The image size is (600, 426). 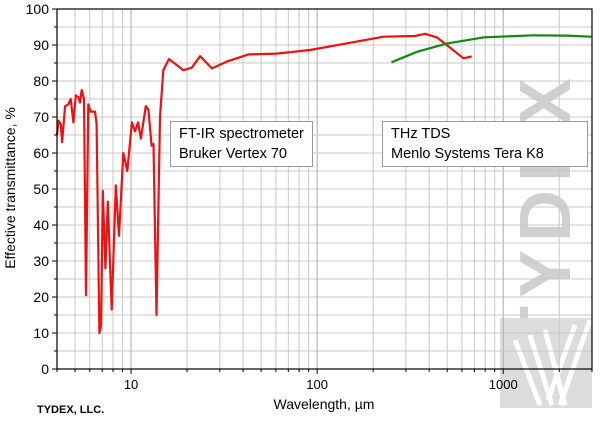 What do you see at coordinates (421, 134) in the screenshot?
I see `legend-thz-line1: THz TDS` at bounding box center [421, 134].